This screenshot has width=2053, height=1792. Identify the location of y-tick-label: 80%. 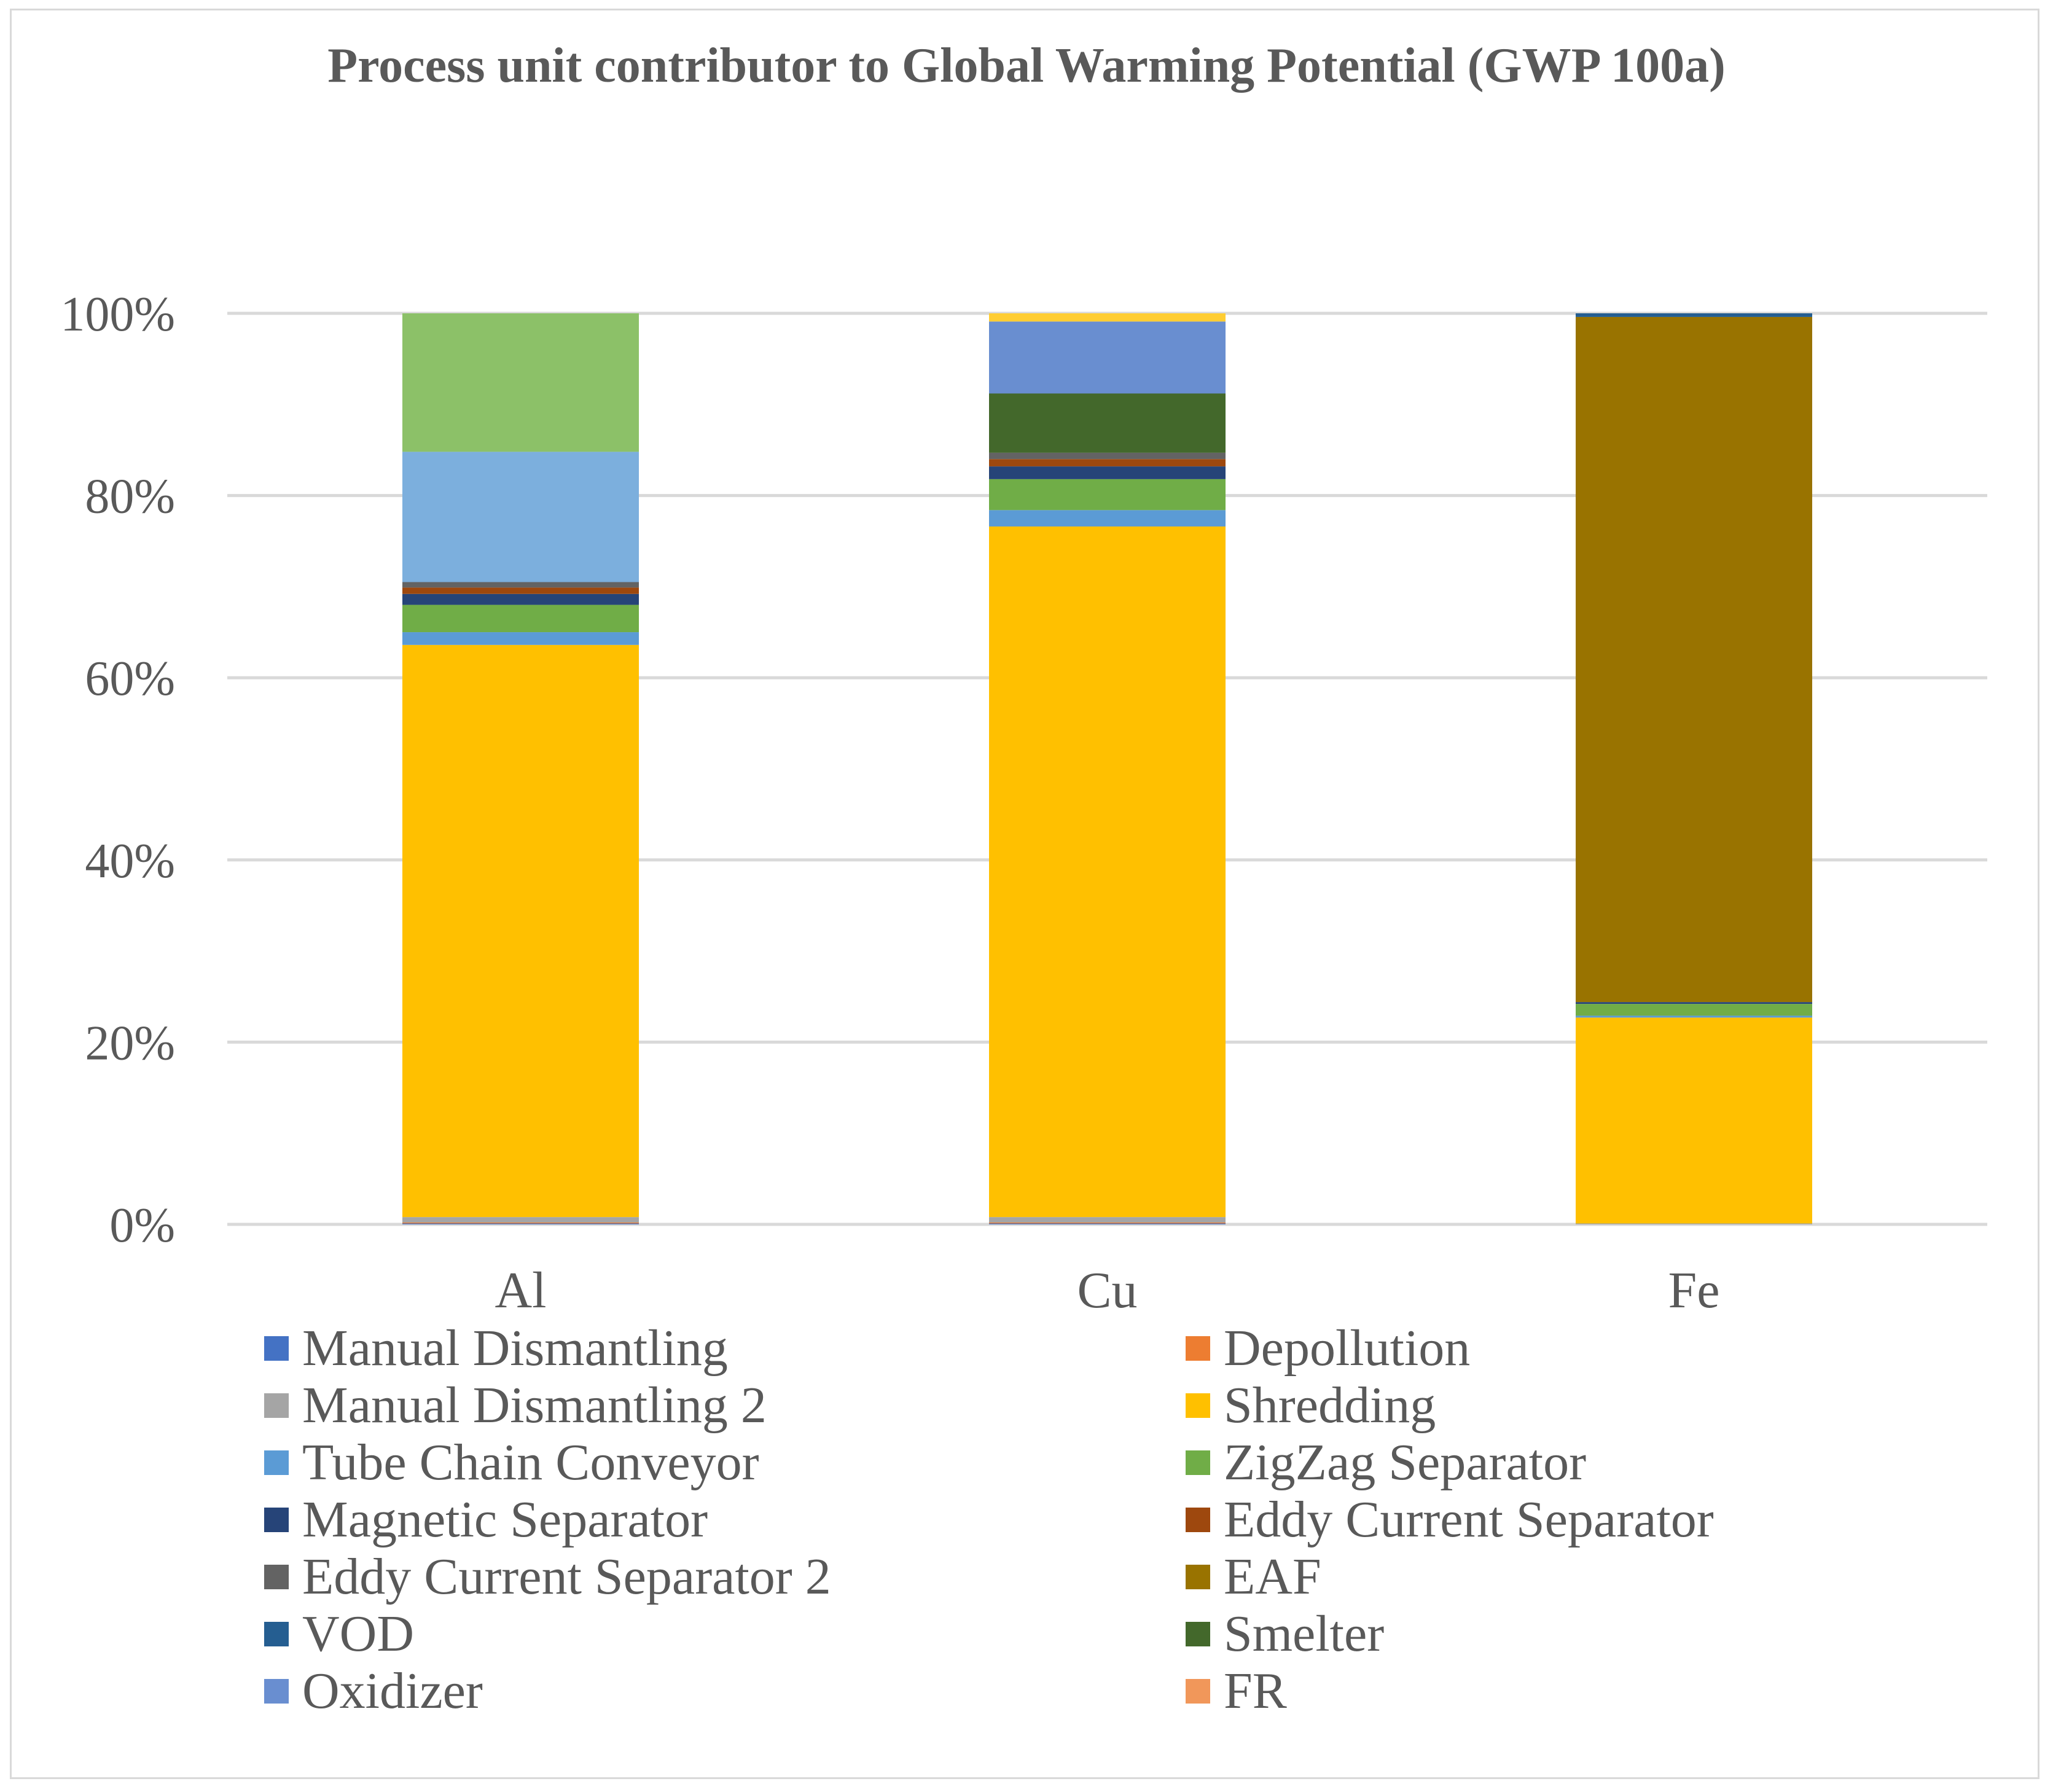
(130, 497).